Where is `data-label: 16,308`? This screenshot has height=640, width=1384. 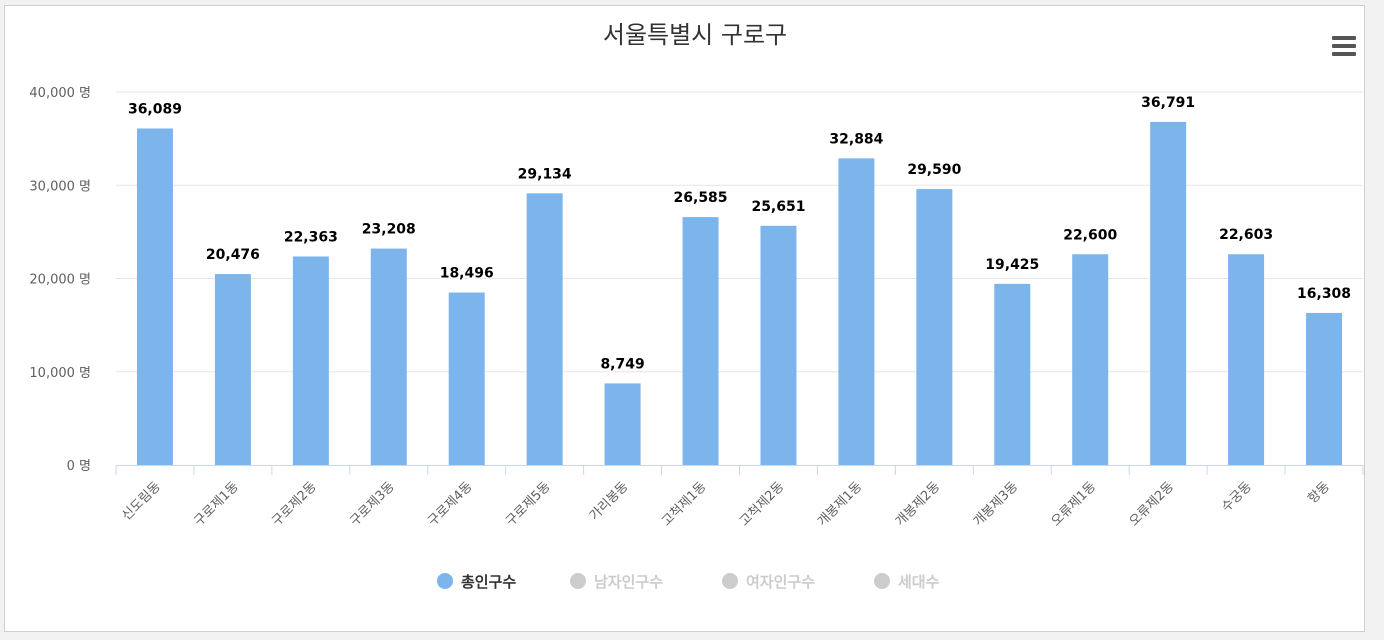 data-label: 16,308 is located at coordinates (1324, 294).